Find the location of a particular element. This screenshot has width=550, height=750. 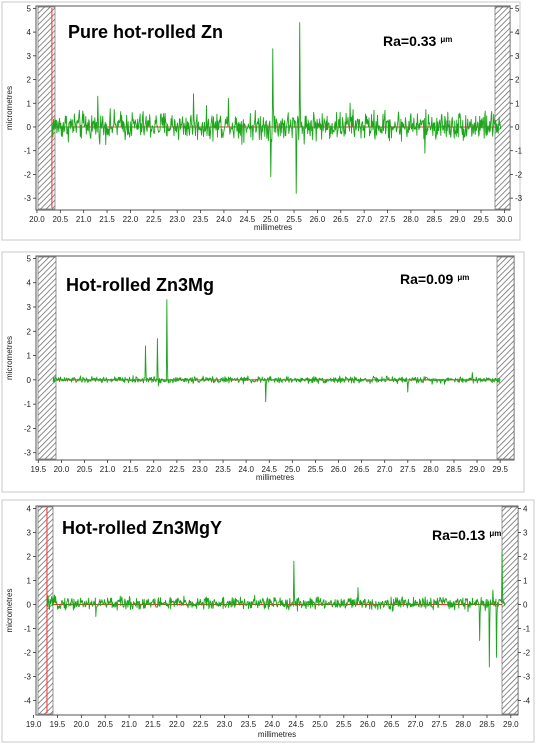

ra-annotation: Ra=0.09 μm is located at coordinates (434, 279).